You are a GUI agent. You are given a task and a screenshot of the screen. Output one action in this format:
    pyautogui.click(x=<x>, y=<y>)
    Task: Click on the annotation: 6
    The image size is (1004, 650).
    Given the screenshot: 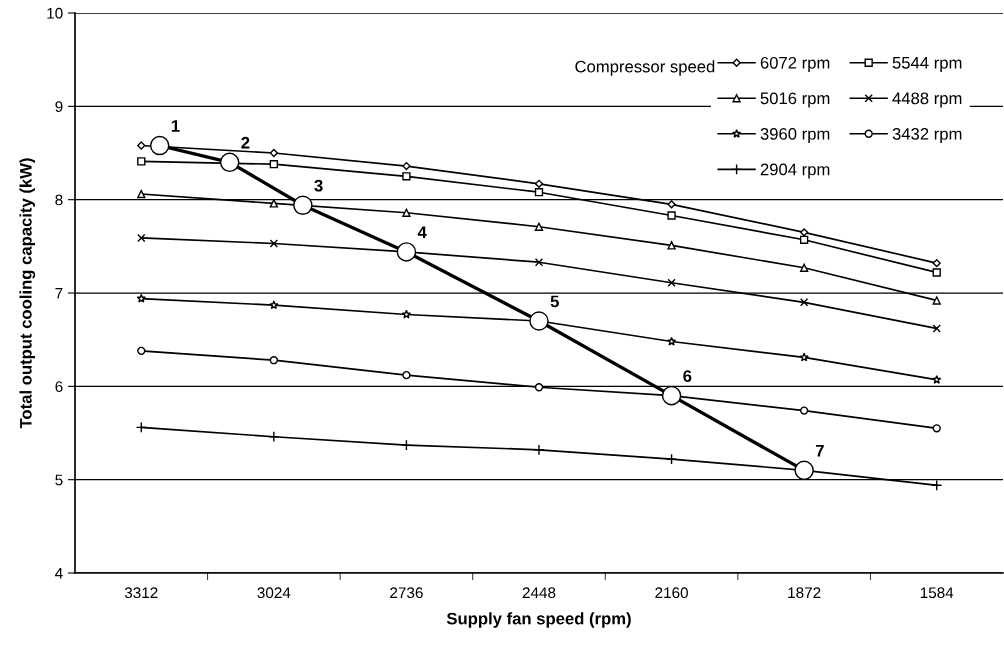 What is the action you would take?
    pyautogui.click(x=687, y=376)
    